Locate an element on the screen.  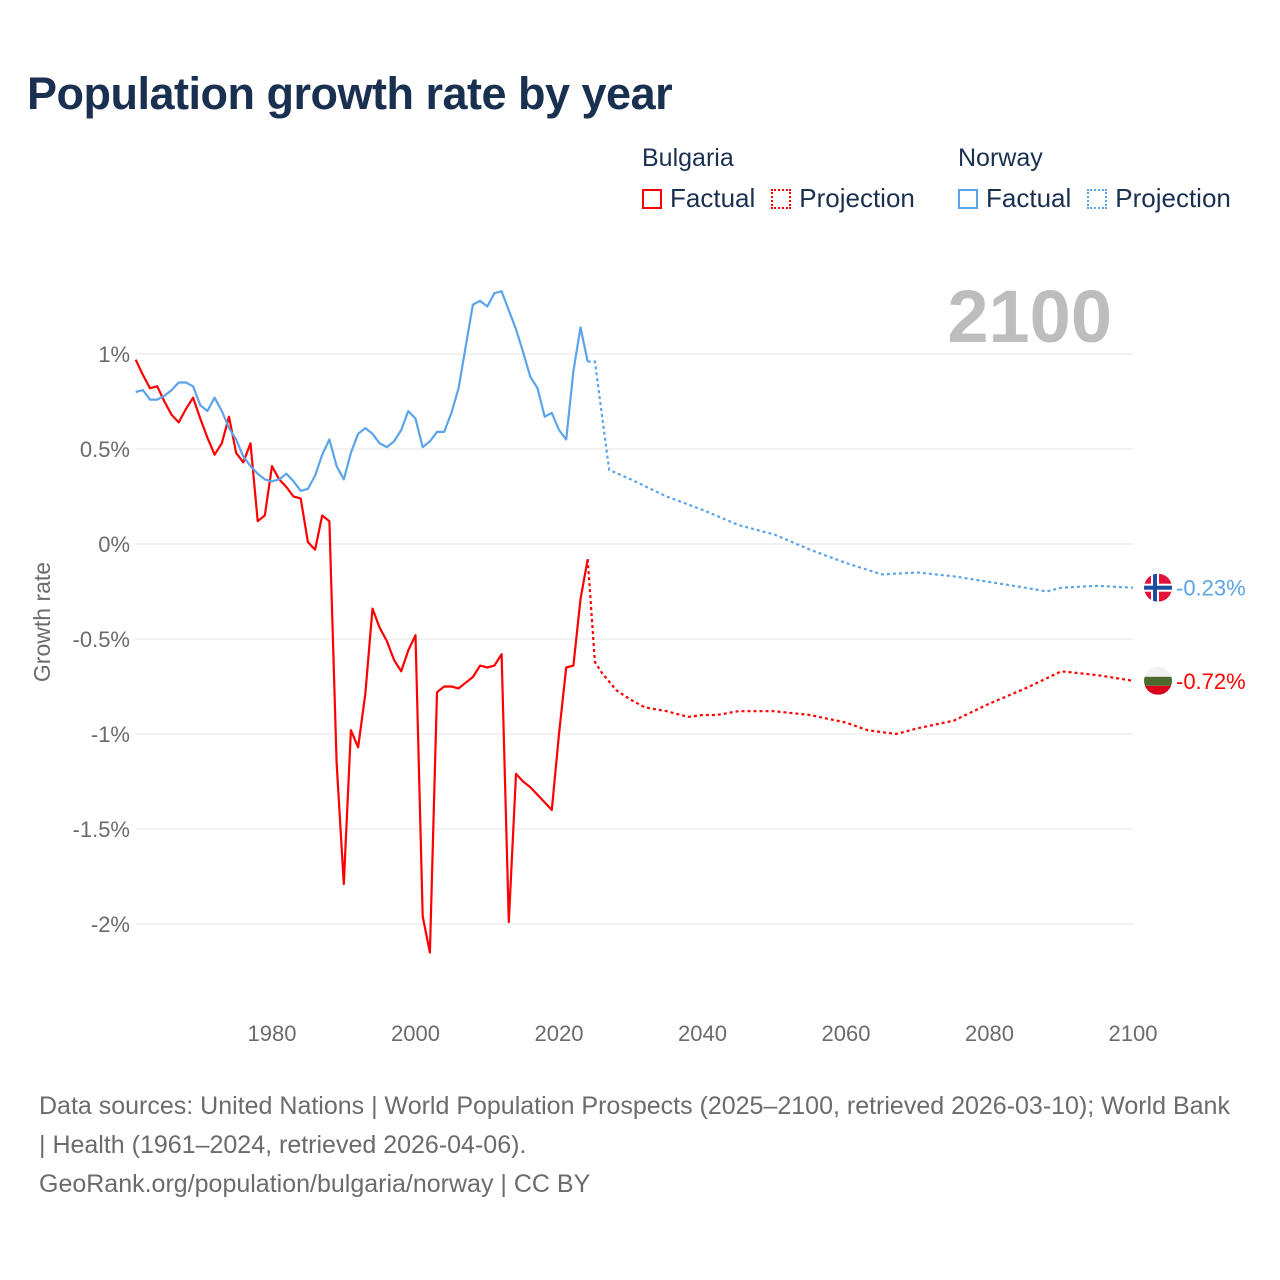
end-label-bulgaria: -0.72% is located at coordinates (1211, 681).